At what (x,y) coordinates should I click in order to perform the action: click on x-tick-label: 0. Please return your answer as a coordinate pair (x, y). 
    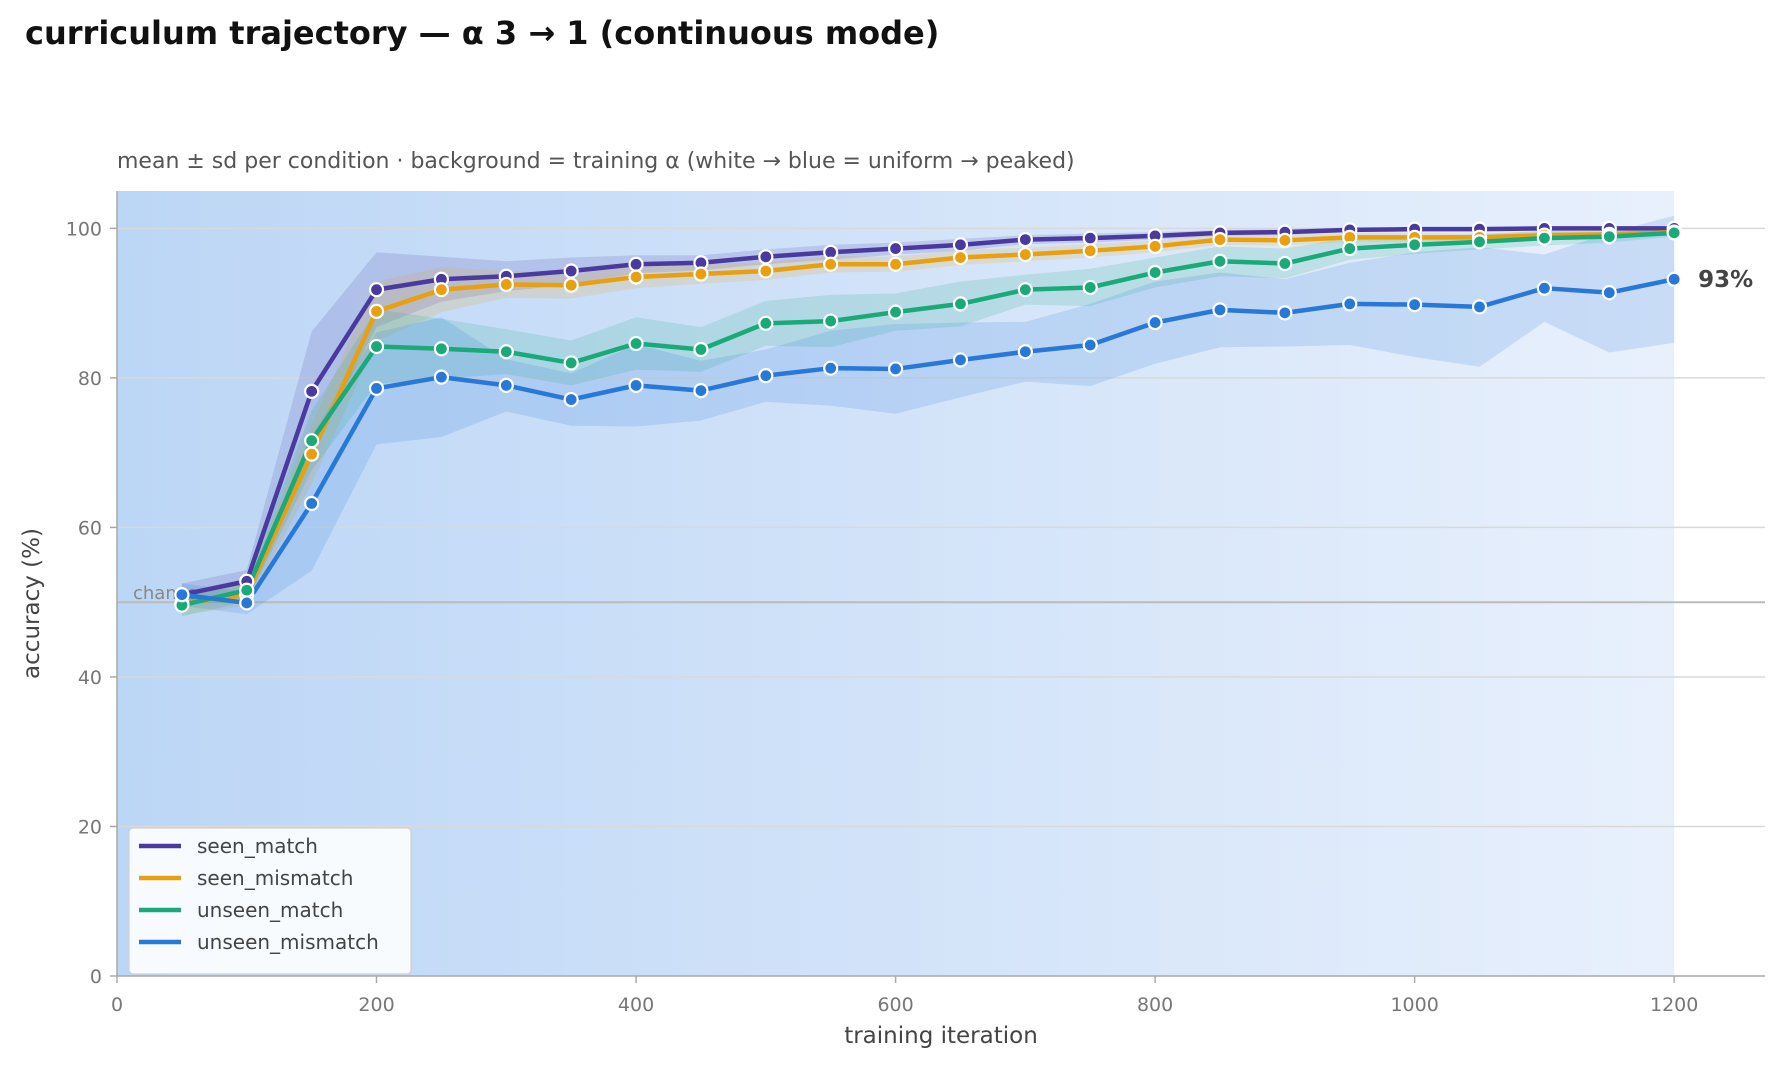
    Looking at the image, I should click on (117, 1005).